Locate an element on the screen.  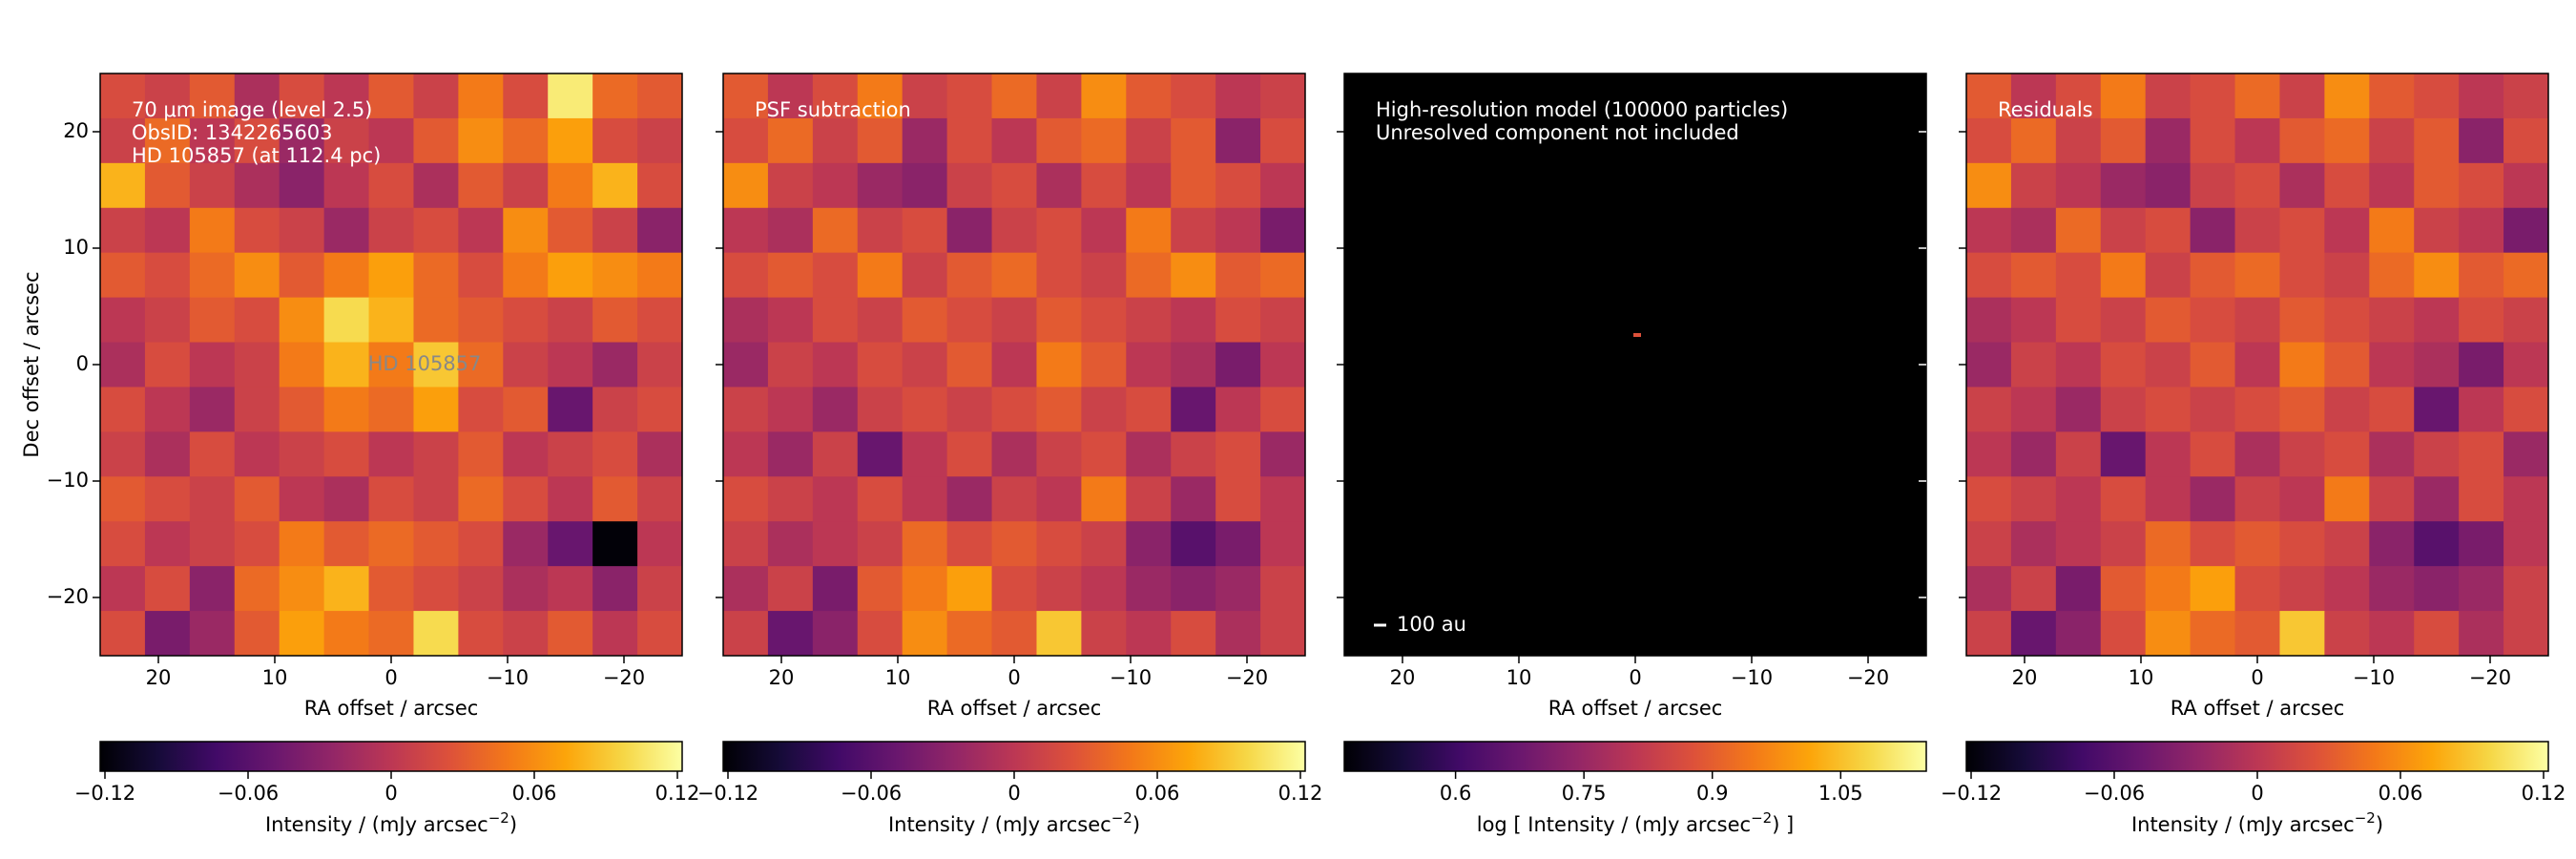
colorbar-tick-label: 0.12 is located at coordinates (677, 793).